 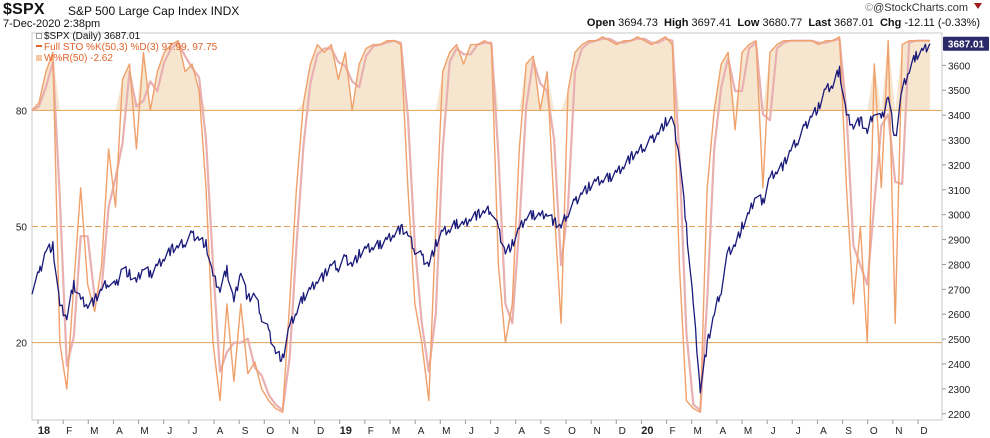 I want to click on ticker-symbol: $SPX, so click(x=24, y=9).